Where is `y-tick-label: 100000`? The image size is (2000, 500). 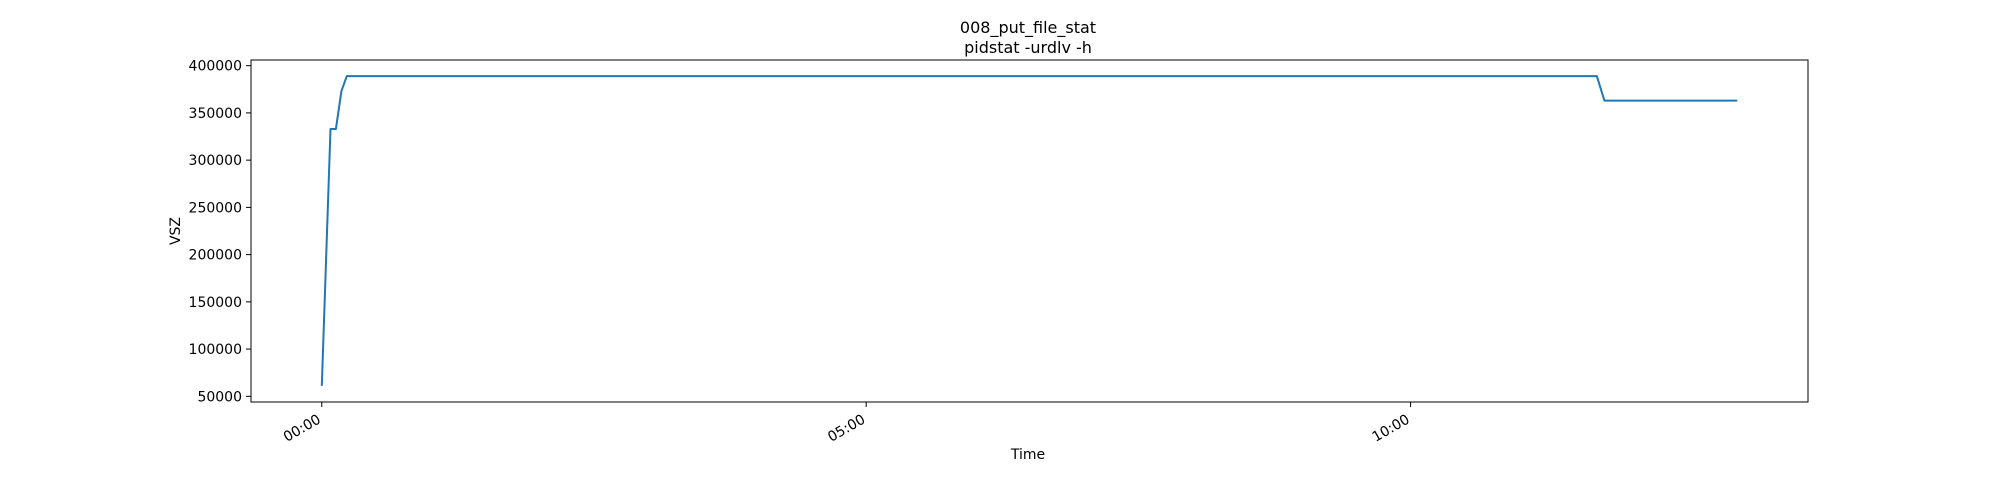
y-tick-label: 100000 is located at coordinates (215, 350).